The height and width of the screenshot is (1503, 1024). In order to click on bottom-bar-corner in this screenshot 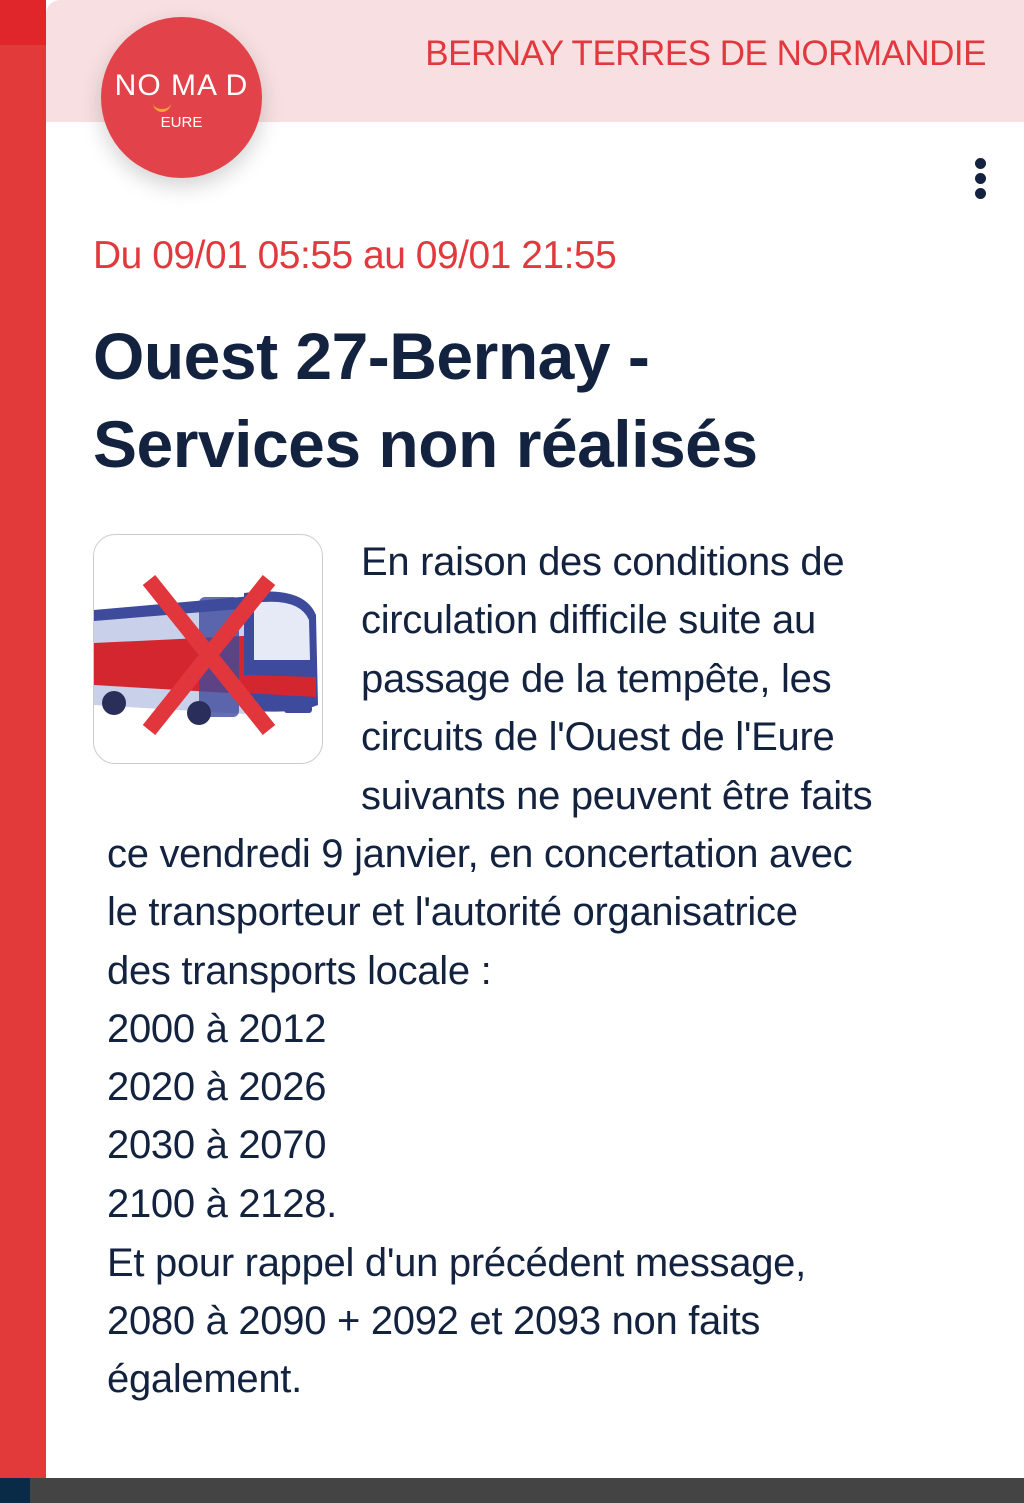, I will do `click(15, 1490)`.